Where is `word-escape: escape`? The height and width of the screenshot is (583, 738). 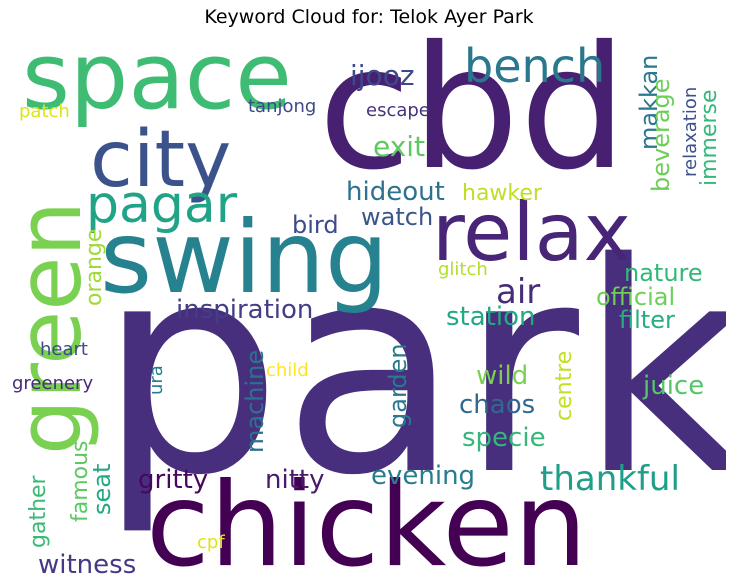
word-escape: escape is located at coordinates (398, 110).